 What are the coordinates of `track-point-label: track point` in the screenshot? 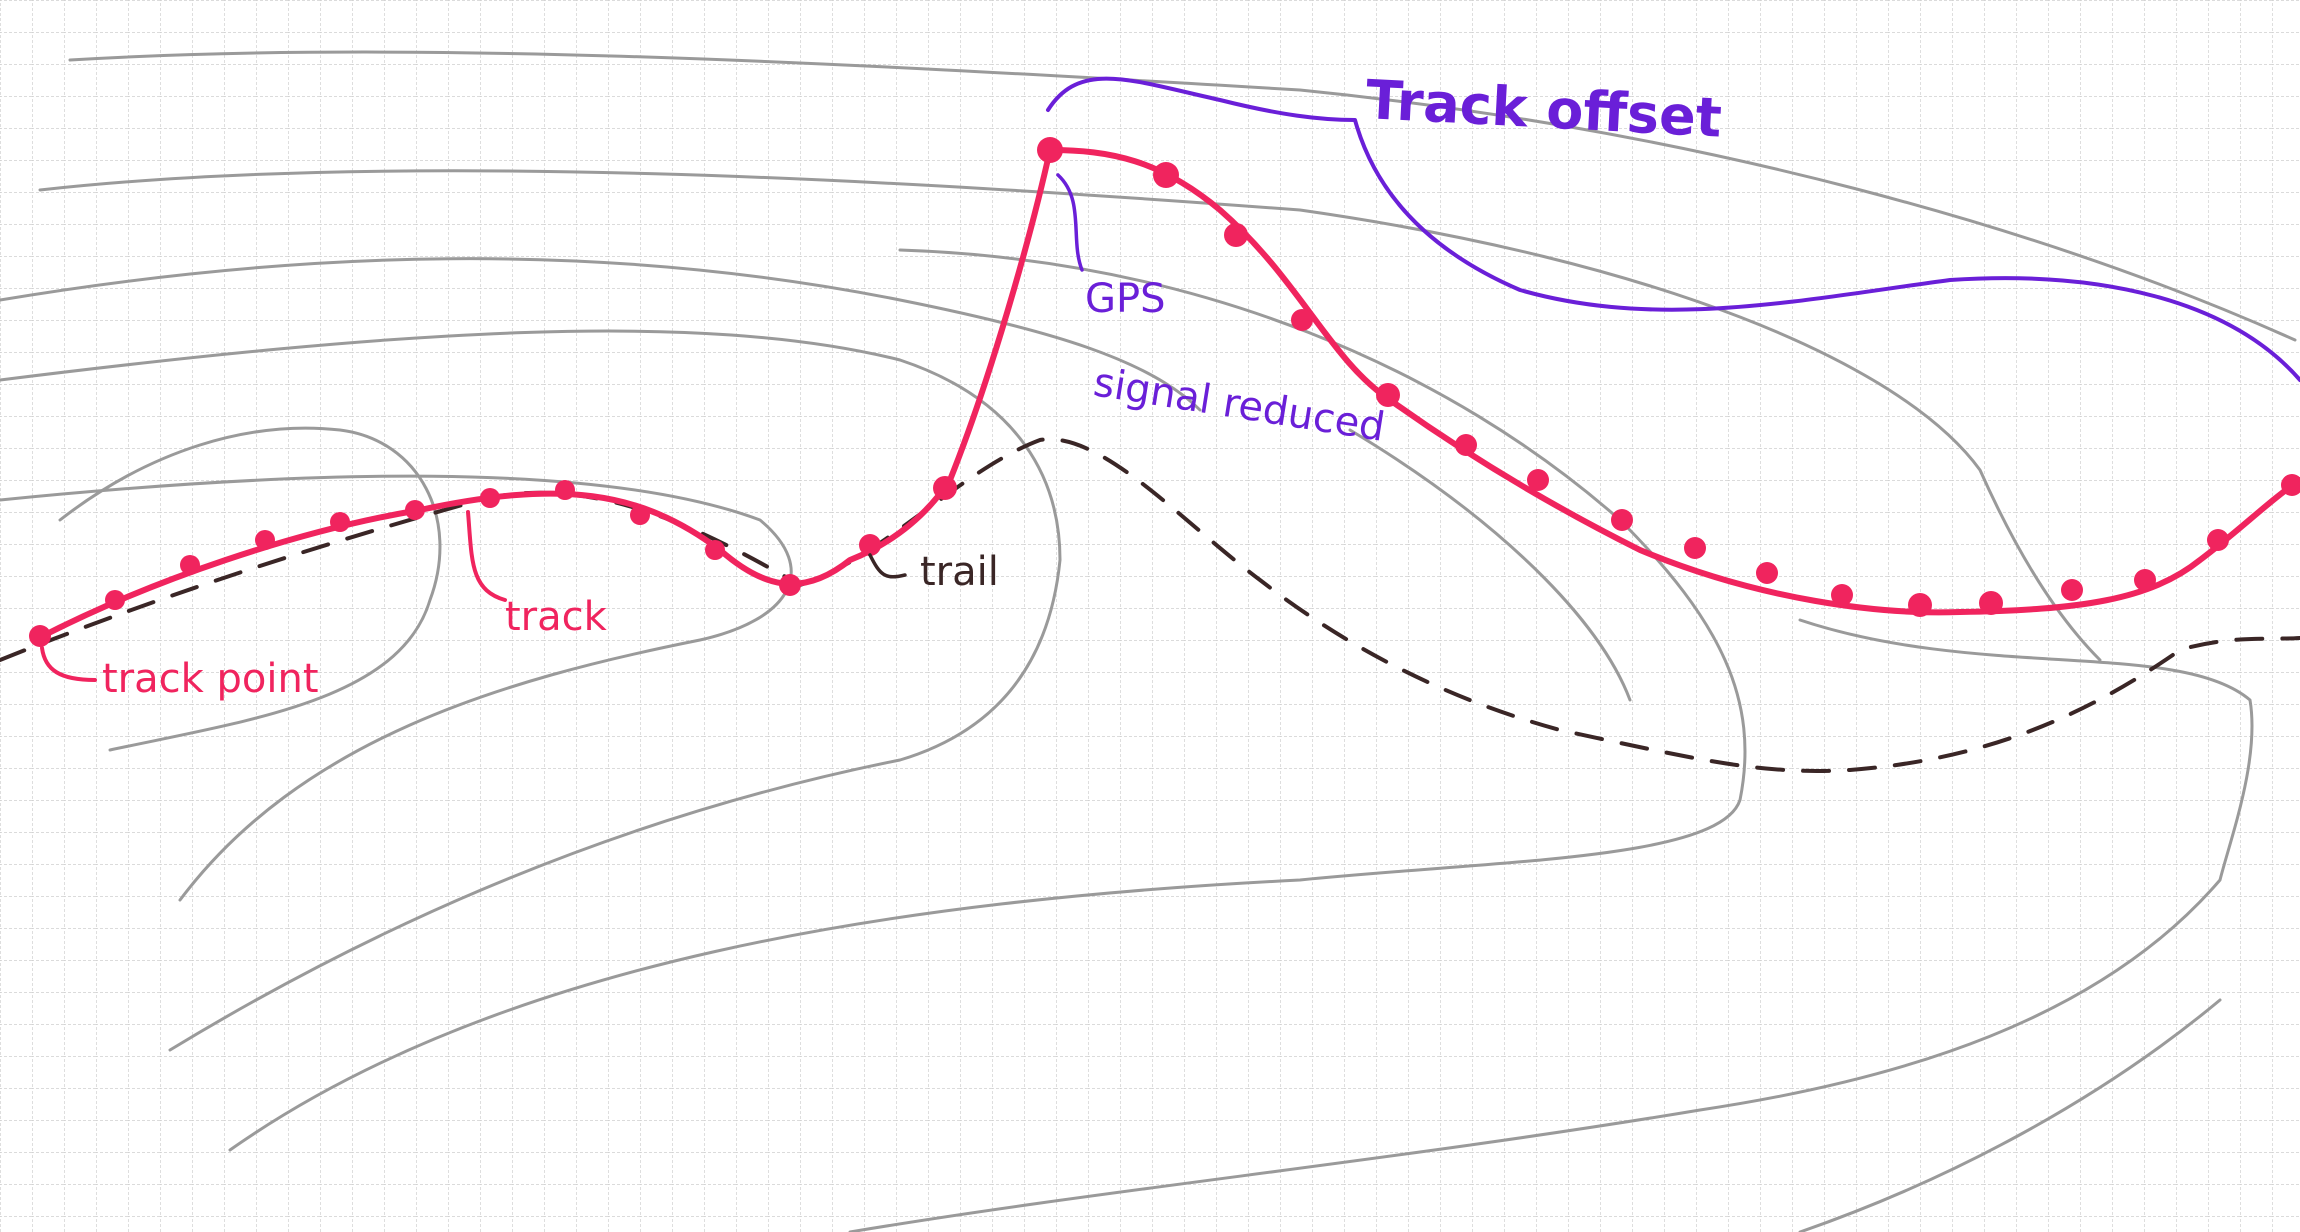 It's located at (210, 679).